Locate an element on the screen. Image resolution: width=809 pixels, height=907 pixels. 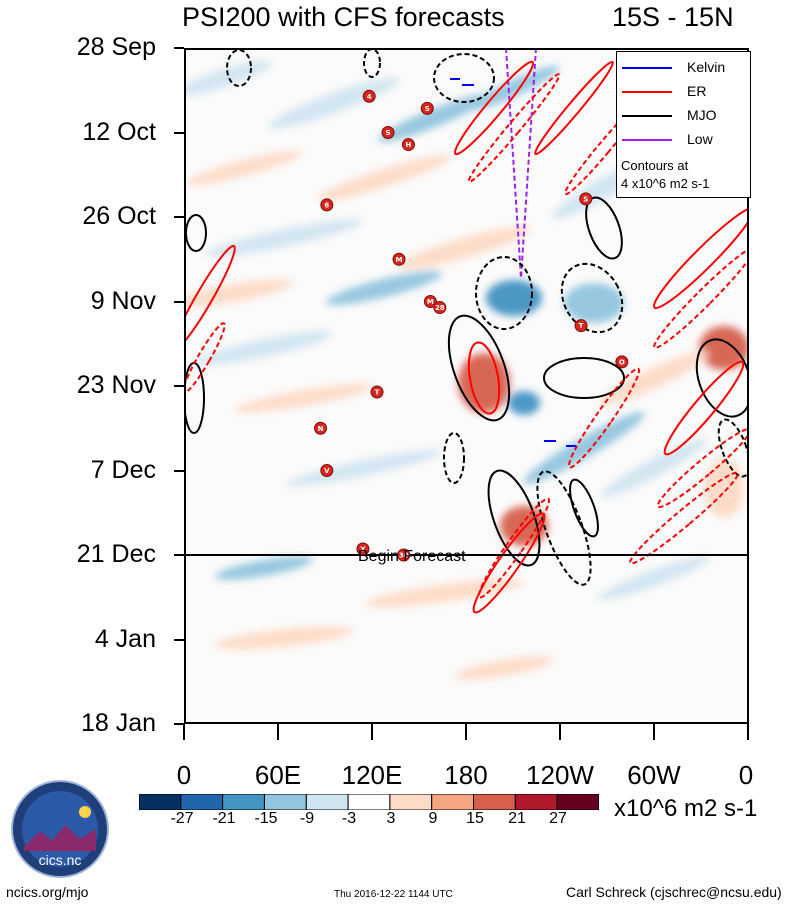
storm-id: 30 is located at coordinates (404, 556).